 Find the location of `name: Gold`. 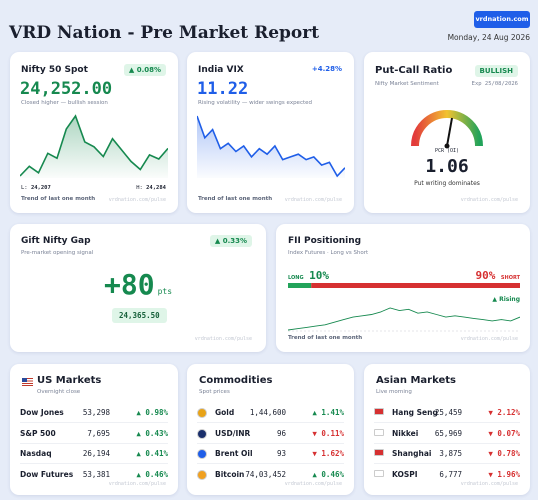

name: Gold is located at coordinates (225, 412).